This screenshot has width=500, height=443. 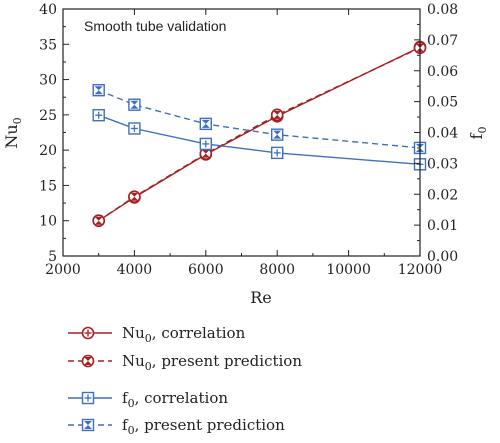 I want to click on x-tick-label: 12000, so click(x=420, y=270).